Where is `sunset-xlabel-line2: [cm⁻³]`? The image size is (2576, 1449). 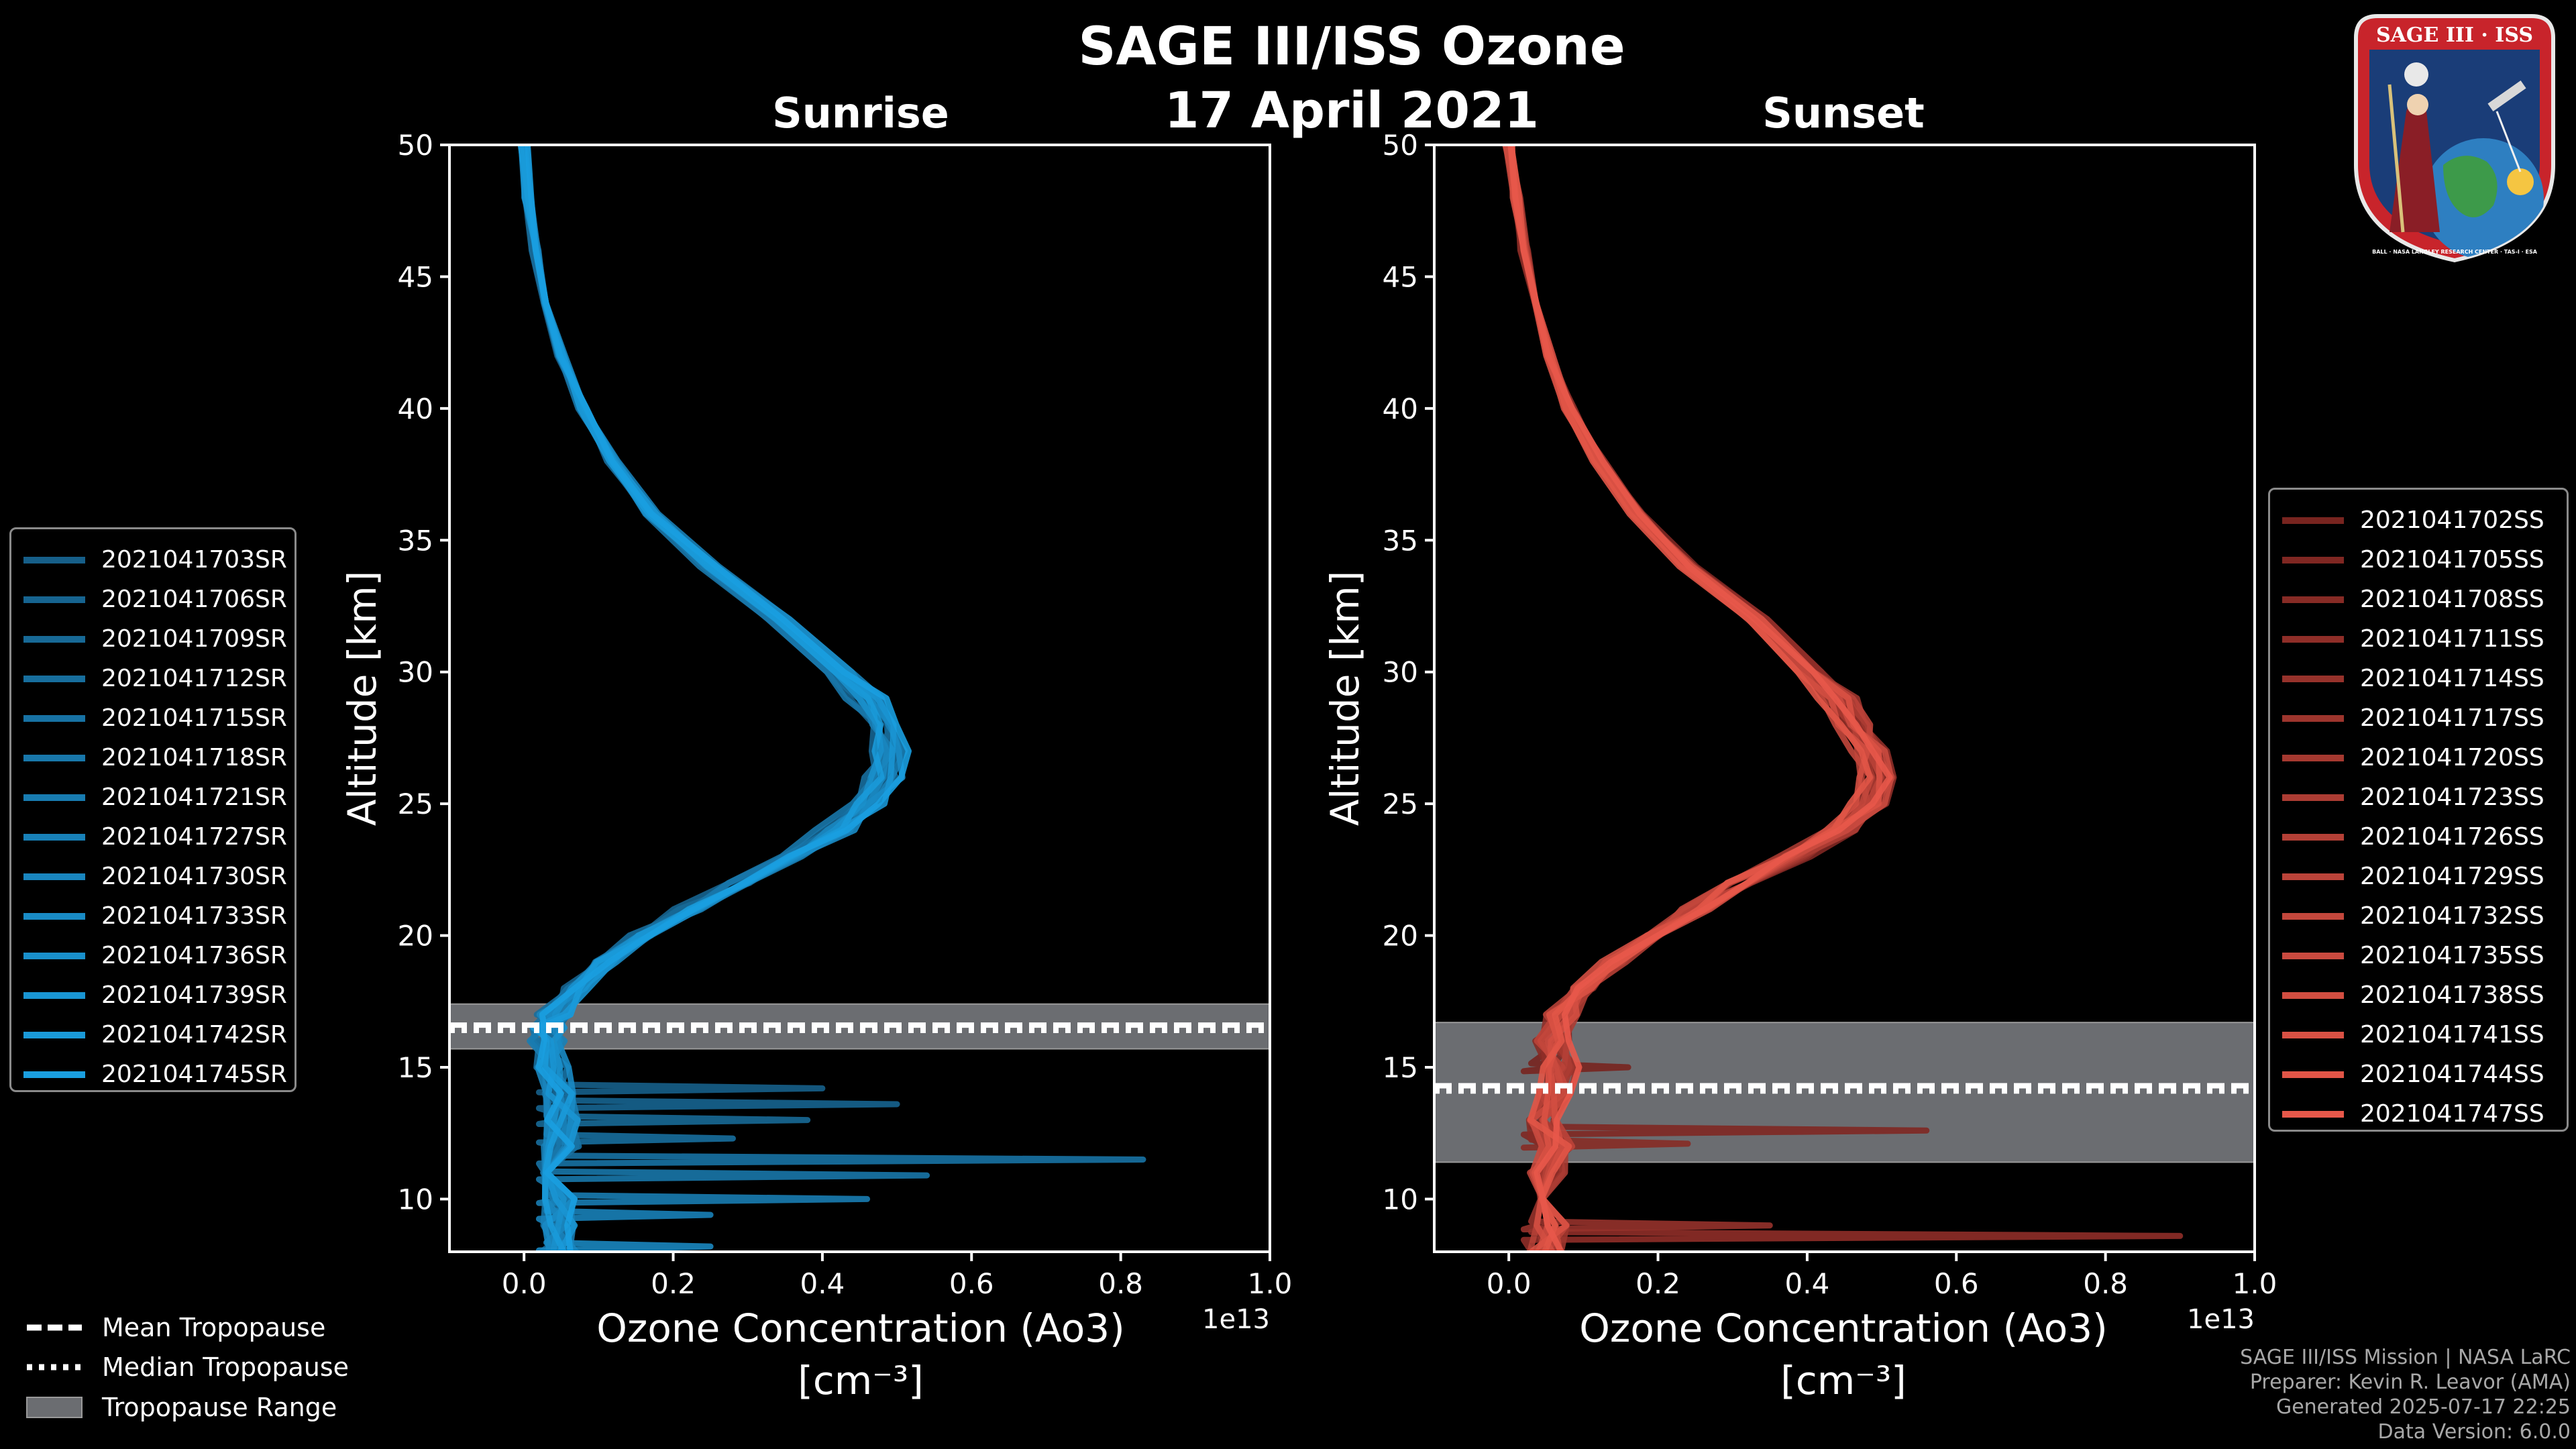 sunset-xlabel-line2: [cm⁻³] is located at coordinates (1843, 1380).